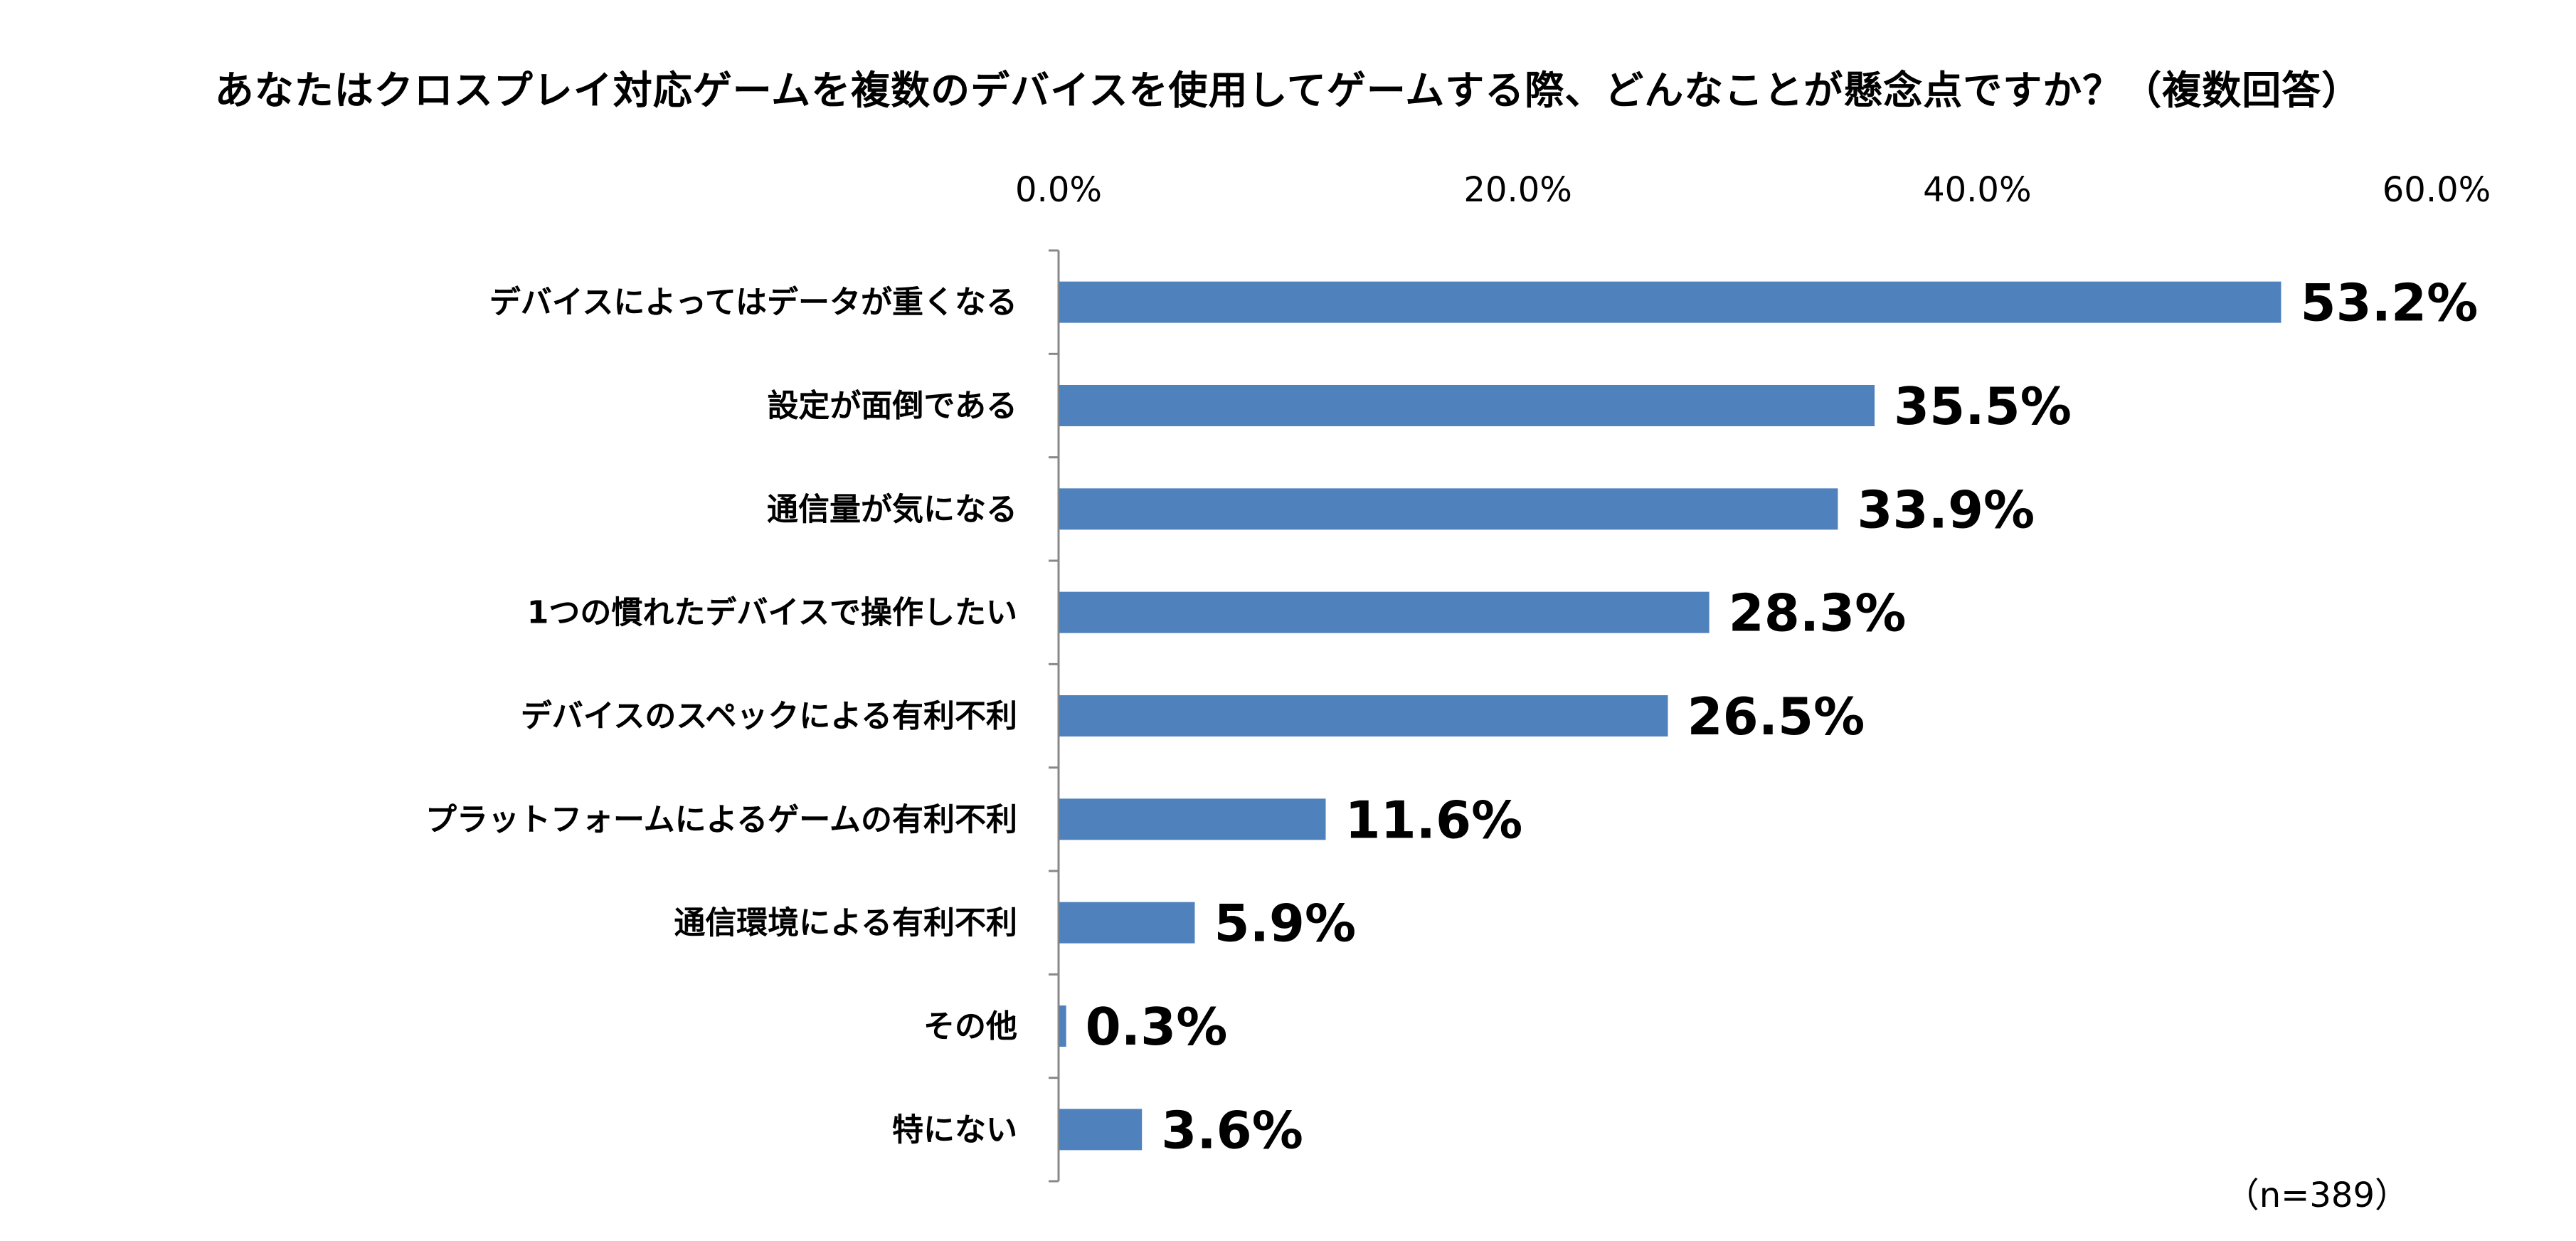  Describe the element at coordinates (753, 303) in the screenshot. I see `category-label: デバイスによってはデータが重くなる` at that location.